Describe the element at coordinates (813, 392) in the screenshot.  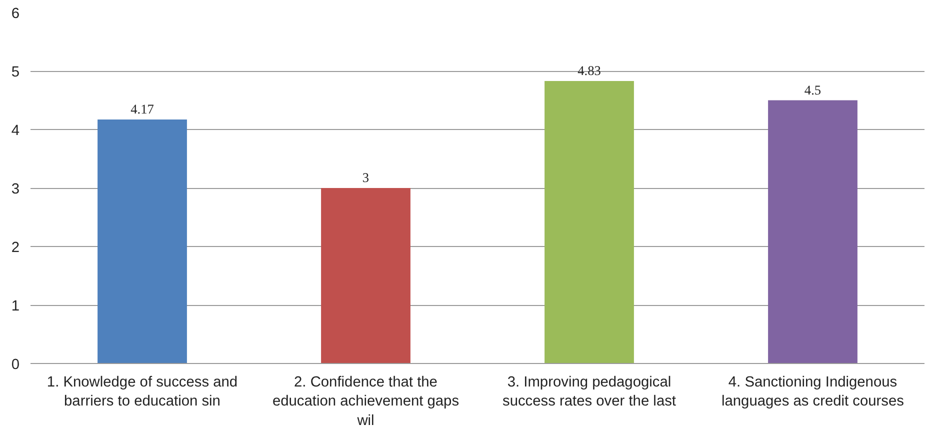
I see `x-tick-label: 4. Sanctioning Indigenous languages as credit courses` at that location.